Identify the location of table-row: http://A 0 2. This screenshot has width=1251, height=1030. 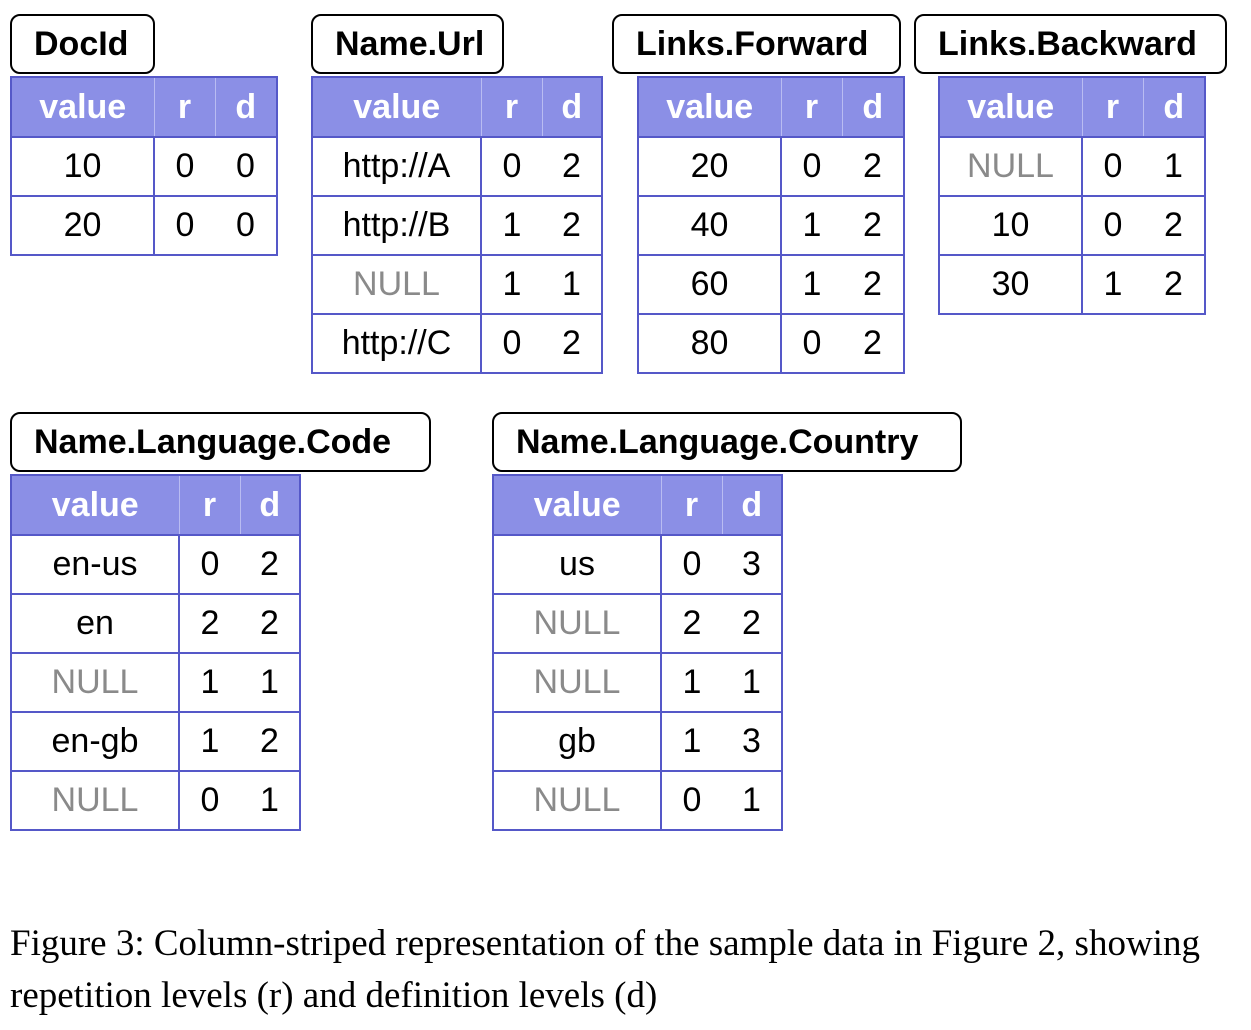
(457, 166).